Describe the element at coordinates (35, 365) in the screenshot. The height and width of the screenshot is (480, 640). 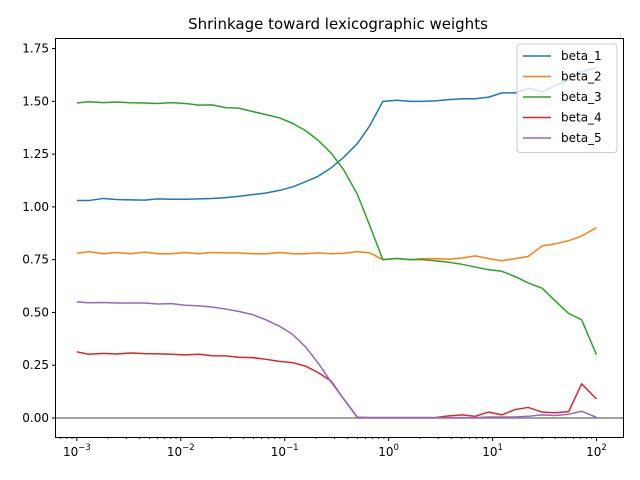
I see `y-tick-label: 0.25` at that location.